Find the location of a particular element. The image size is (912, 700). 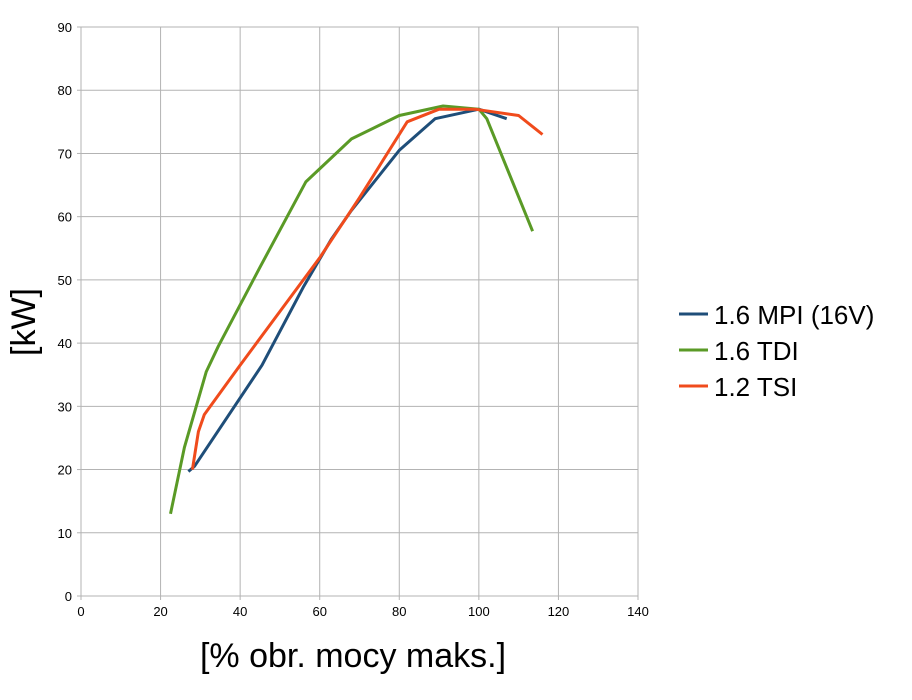

legend: 1.6 MPI (16V) 1.6 TDI 1.2 TSI is located at coordinates (776, 351).